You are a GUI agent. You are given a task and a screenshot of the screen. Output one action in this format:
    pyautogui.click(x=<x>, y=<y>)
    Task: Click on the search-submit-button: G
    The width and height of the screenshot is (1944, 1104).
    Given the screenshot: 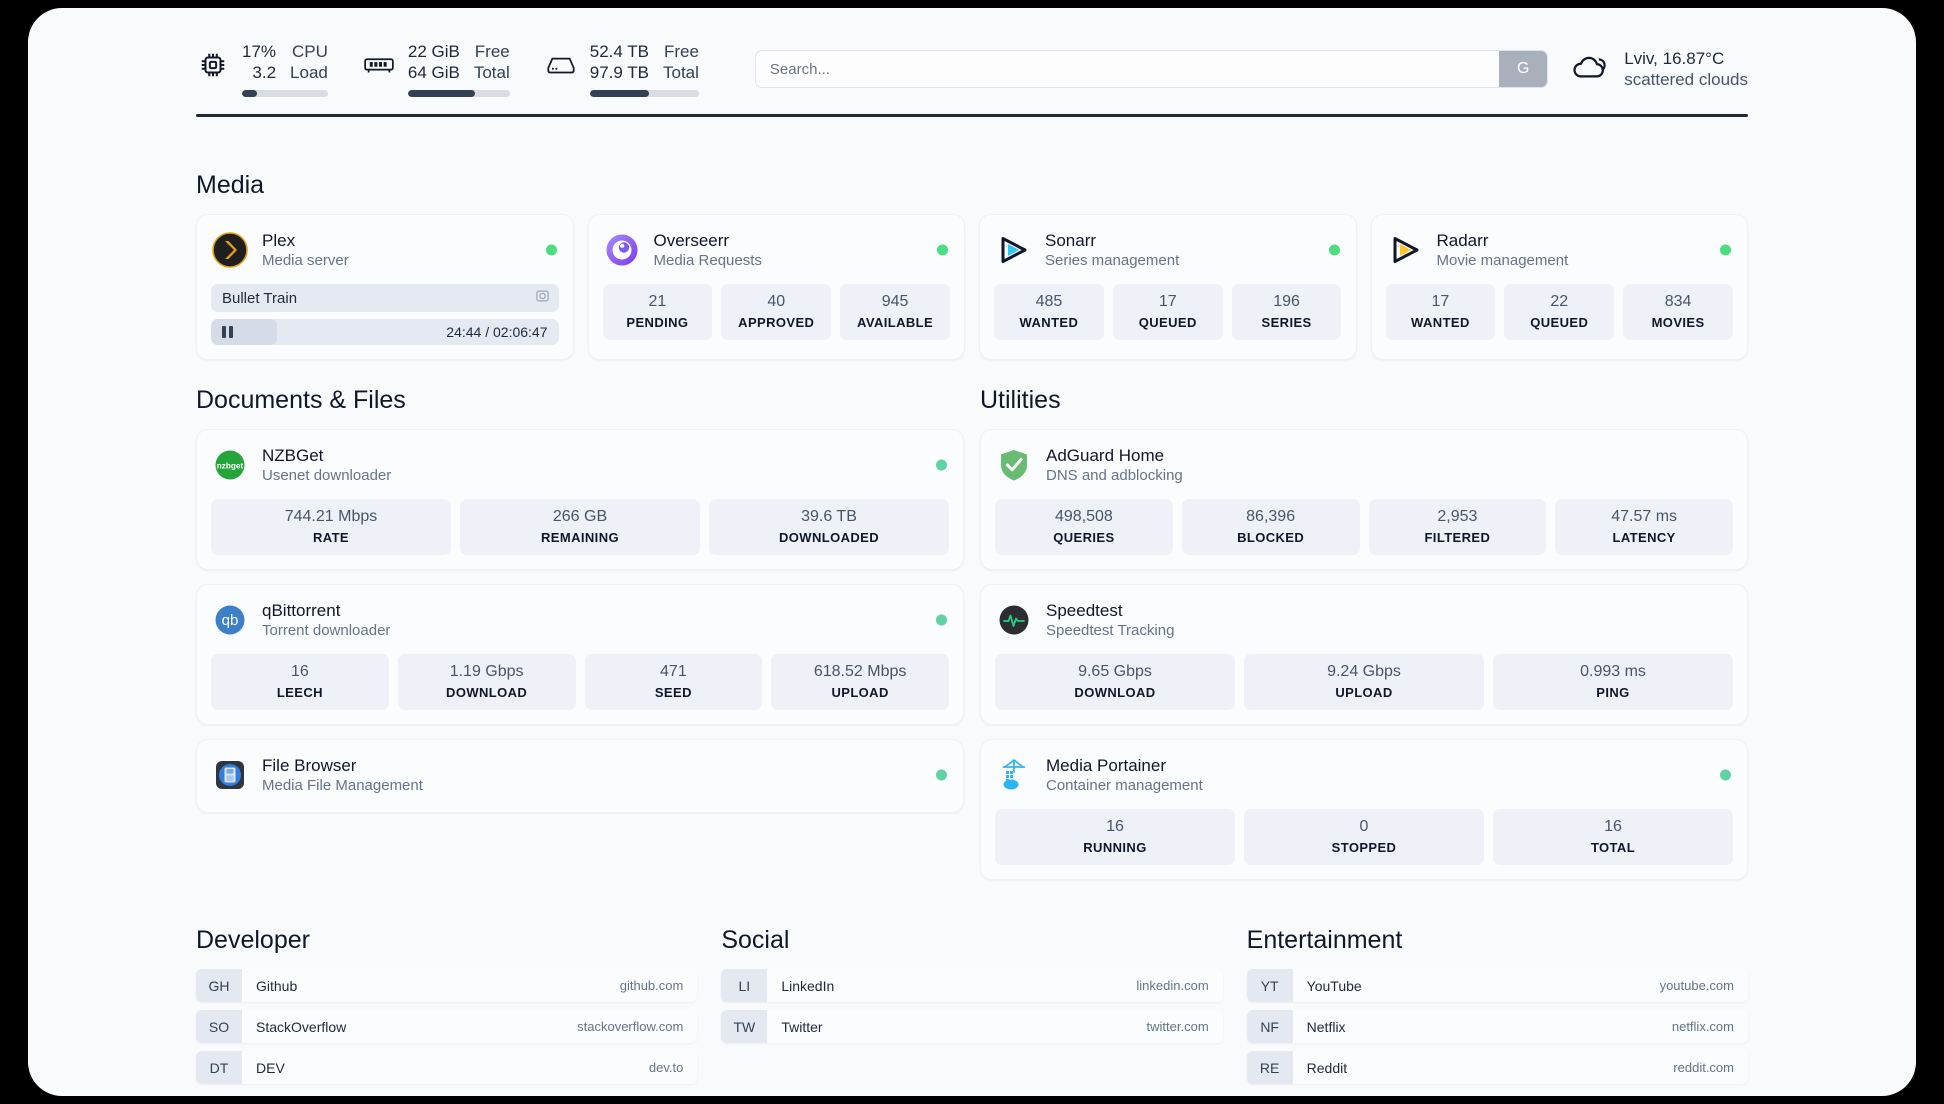 What is the action you would take?
    pyautogui.click(x=1523, y=69)
    